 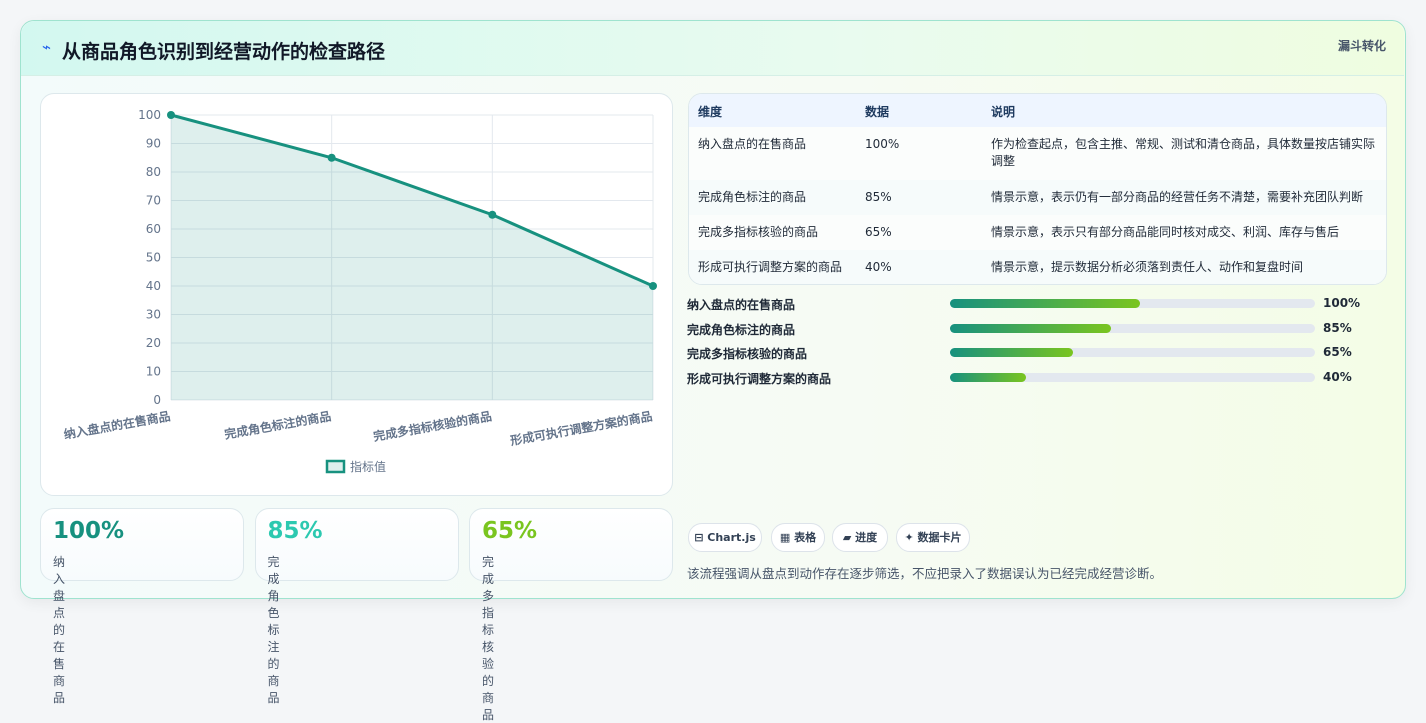 I want to click on footnote: 该流程强调从盘点到动作存在逐步筛选，不应把录入了数据误认为已经完成经营诊断。, so click(x=925, y=573).